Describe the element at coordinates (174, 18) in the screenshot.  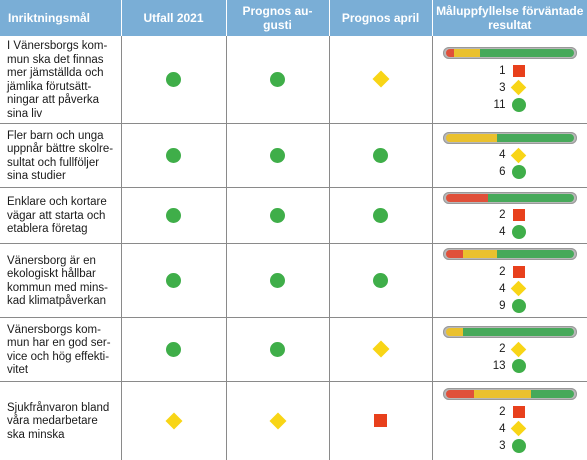
I see `header-outcome-2021: Utfall 2021` at that location.